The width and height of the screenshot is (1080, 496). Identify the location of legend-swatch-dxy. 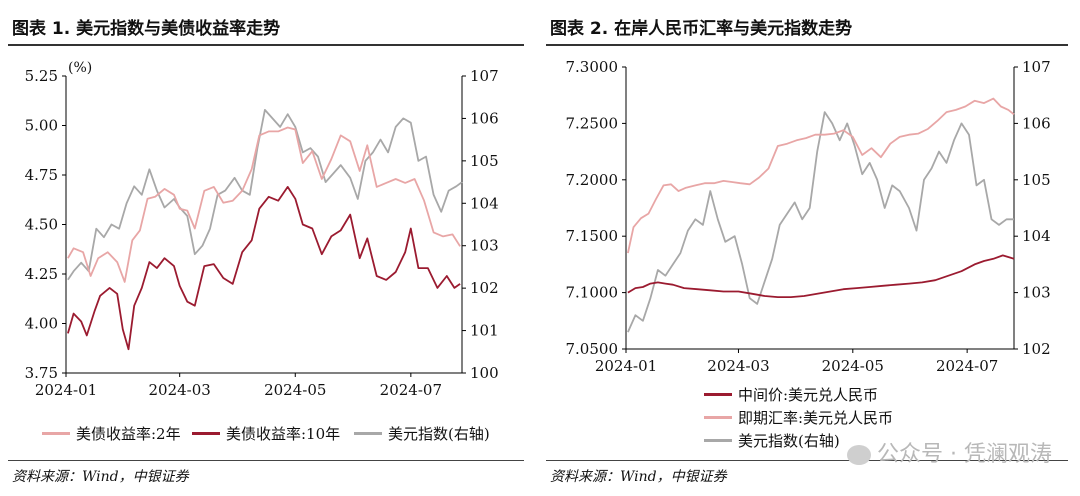
(368, 433).